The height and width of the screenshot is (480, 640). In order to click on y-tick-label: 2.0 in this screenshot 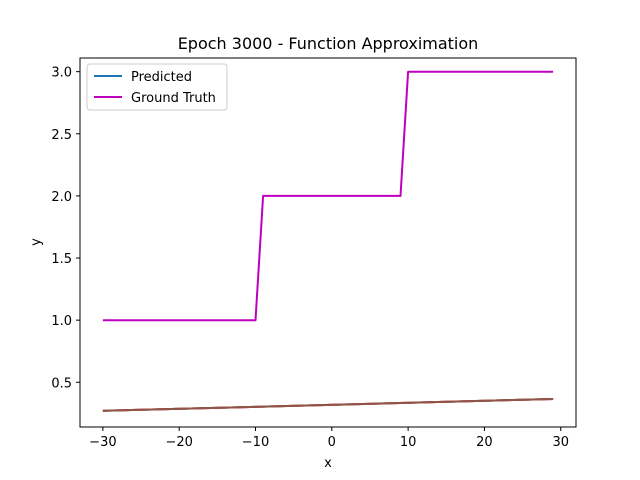, I will do `click(61, 197)`.